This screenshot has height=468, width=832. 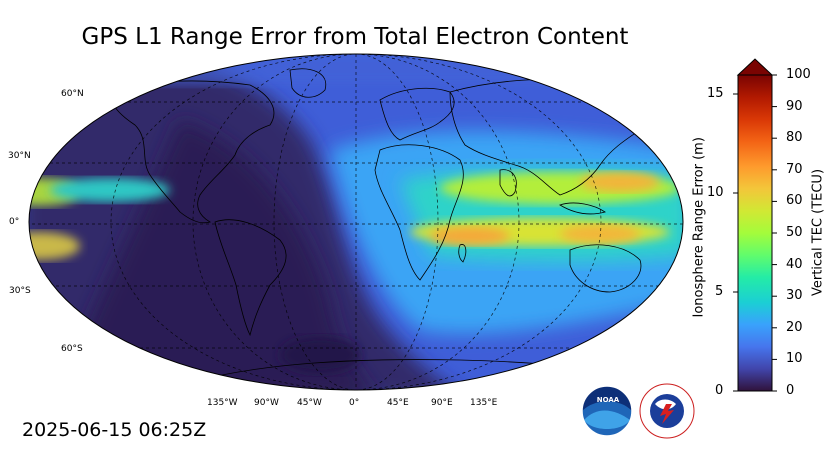 I want to click on lat-label-30n: 30°N, so click(x=19, y=156).